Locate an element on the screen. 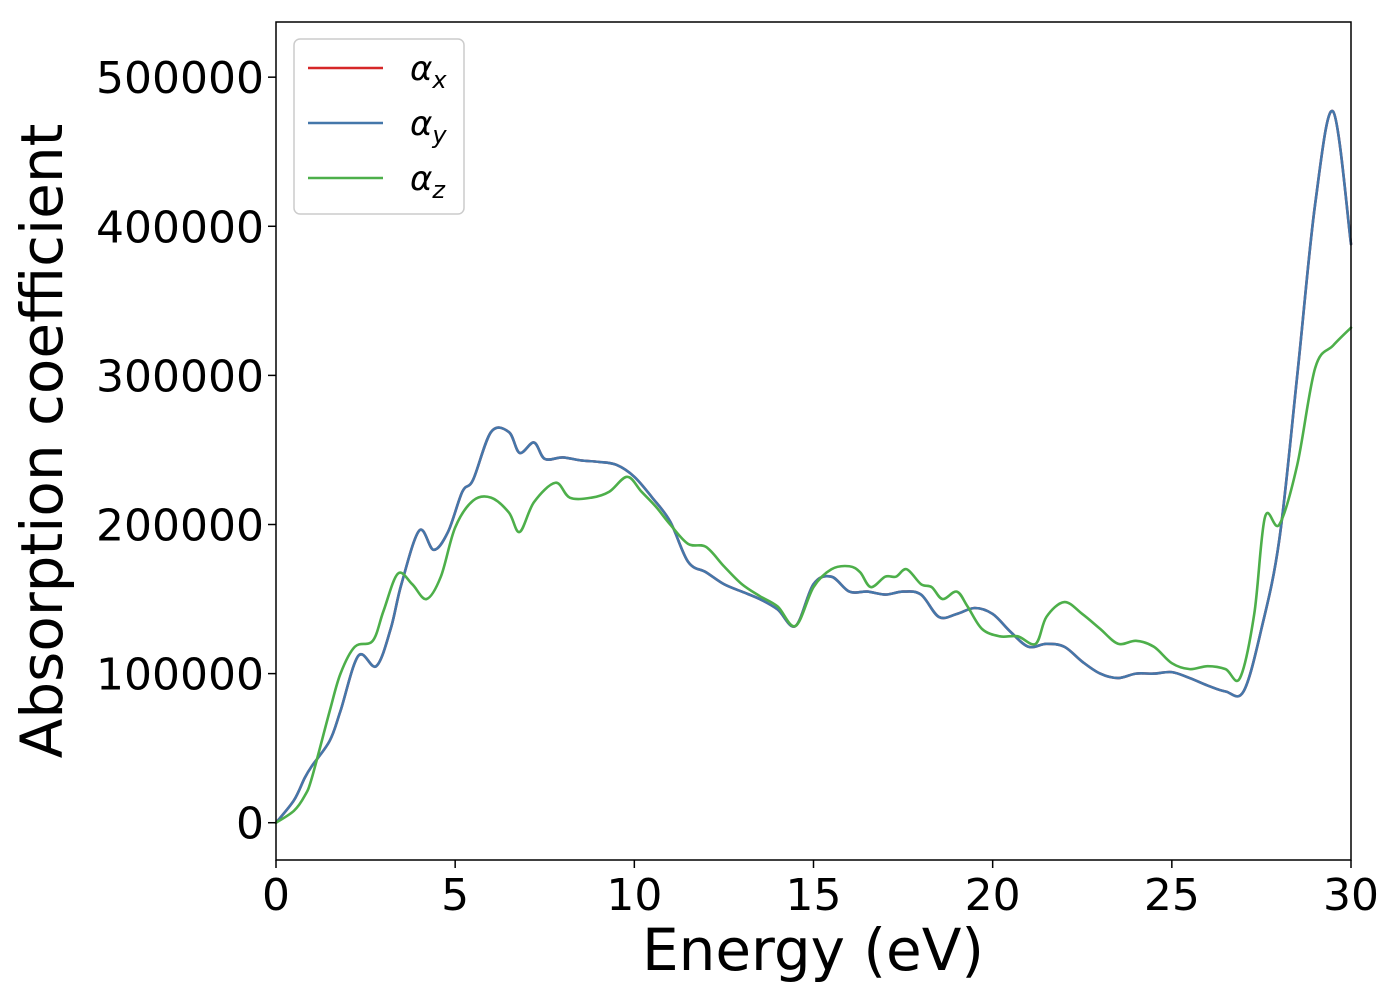  x-tick-label: 25 is located at coordinates (1172, 895).